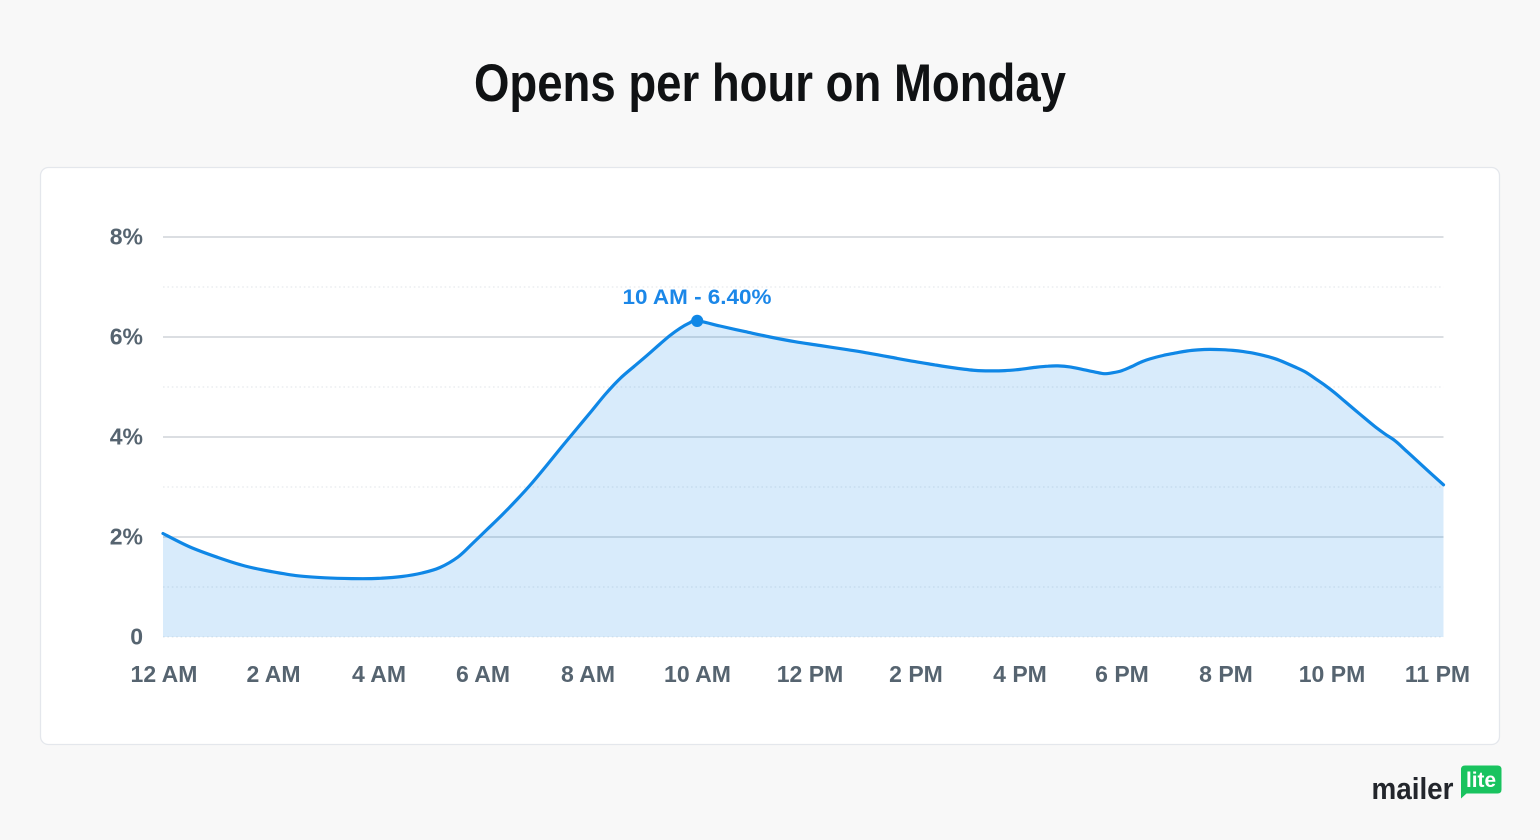 The image size is (1540, 840). I want to click on svg-text: 2 AM, so click(273, 674).